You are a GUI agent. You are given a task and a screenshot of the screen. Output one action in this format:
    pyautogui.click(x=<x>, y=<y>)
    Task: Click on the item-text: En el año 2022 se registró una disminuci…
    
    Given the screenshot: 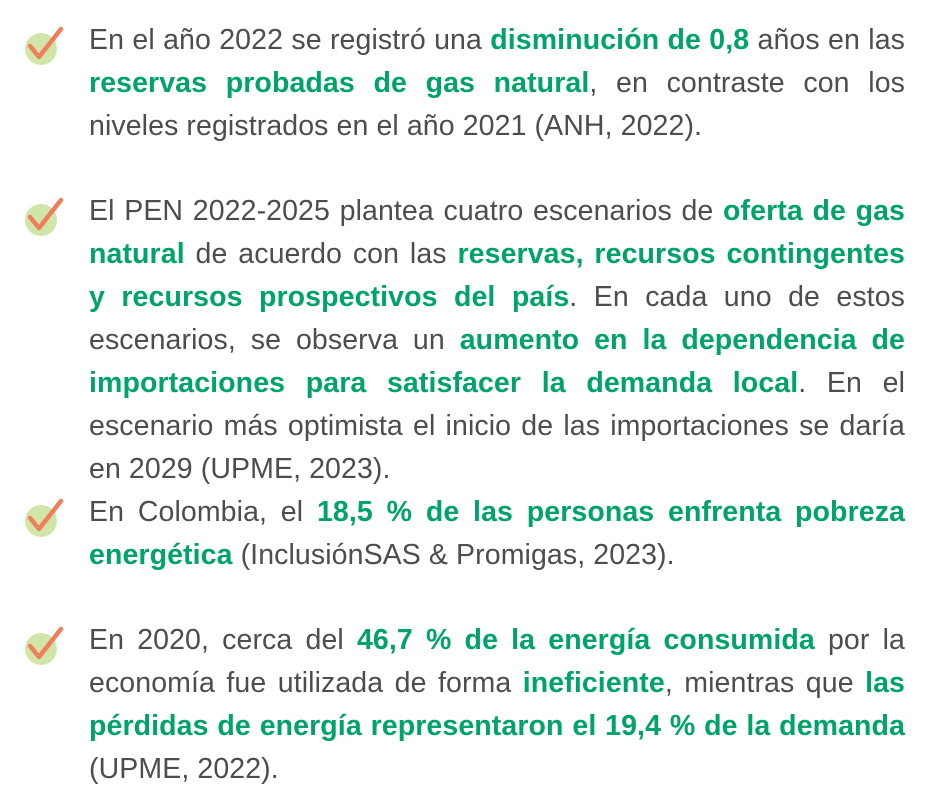 What is the action you would take?
    pyautogui.click(x=497, y=83)
    